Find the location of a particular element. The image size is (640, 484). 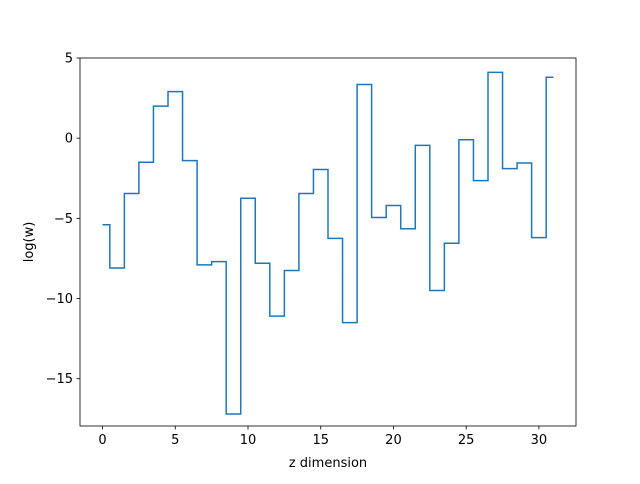

y-tick-label: −5 is located at coordinates (63, 219).